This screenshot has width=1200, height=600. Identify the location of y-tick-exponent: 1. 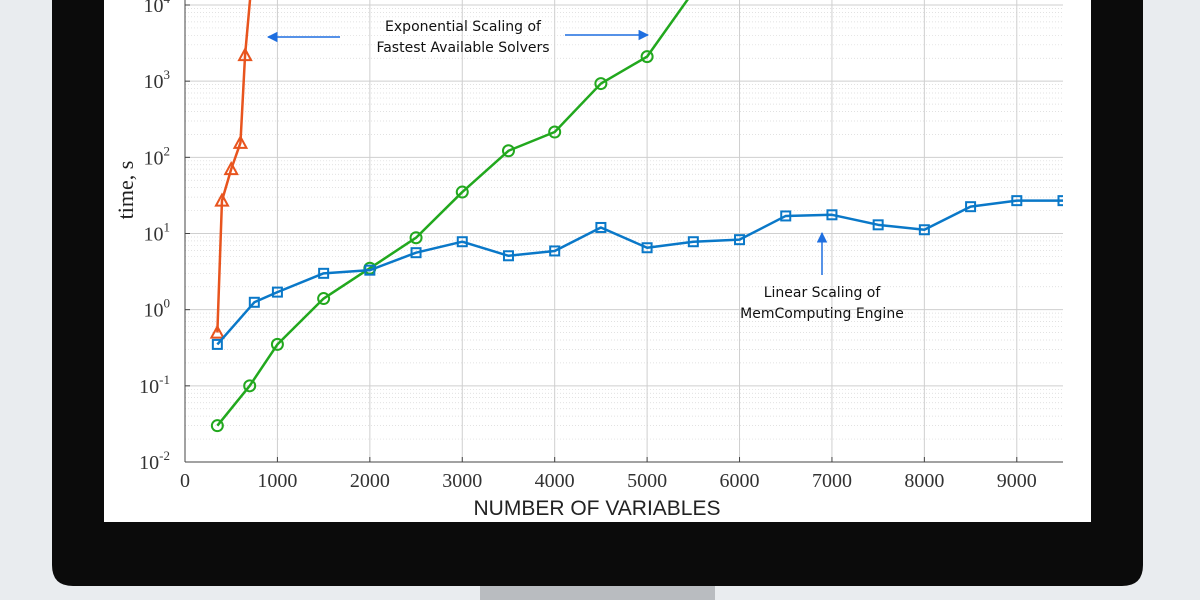
(167, 227).